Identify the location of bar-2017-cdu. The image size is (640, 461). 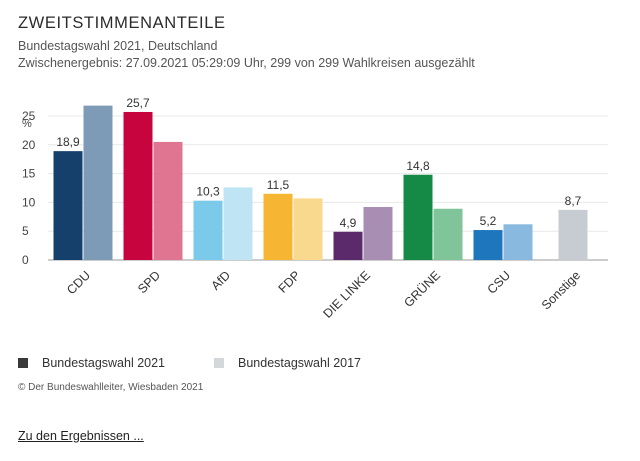
(98, 182).